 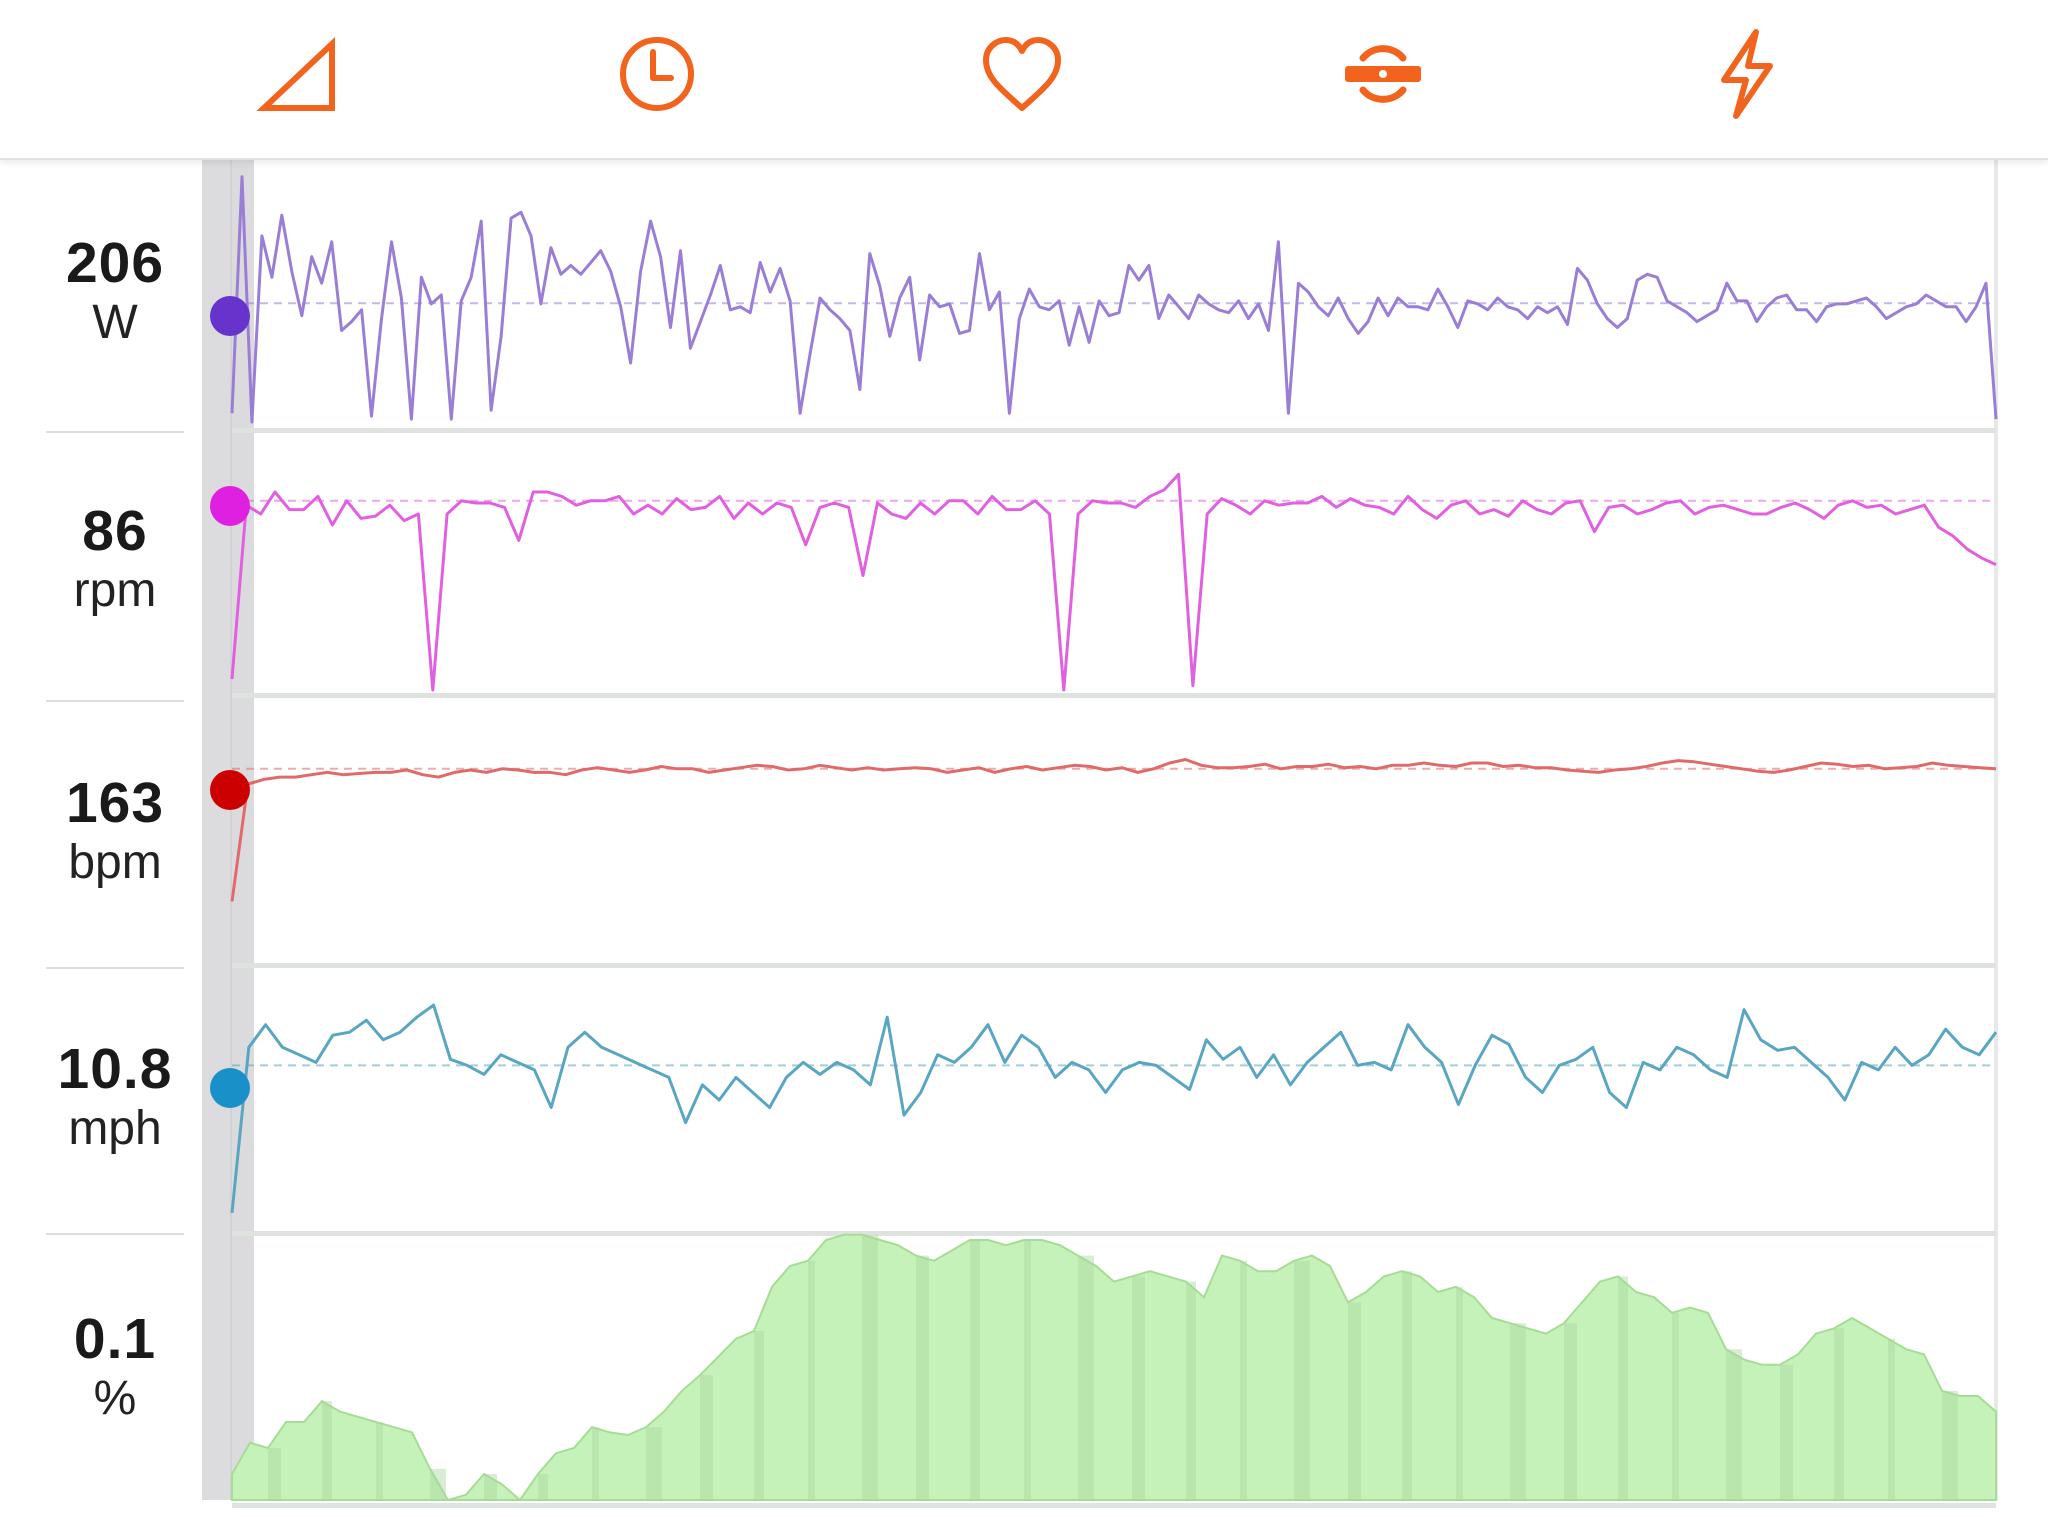 I want to click on toolbar, so click(x=1024, y=80).